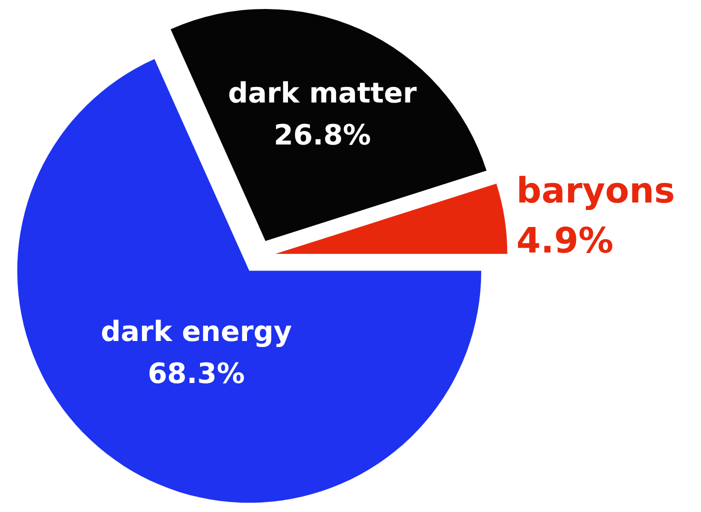  Describe the element at coordinates (196, 373) in the screenshot. I see `data-label: 68.3%` at that location.